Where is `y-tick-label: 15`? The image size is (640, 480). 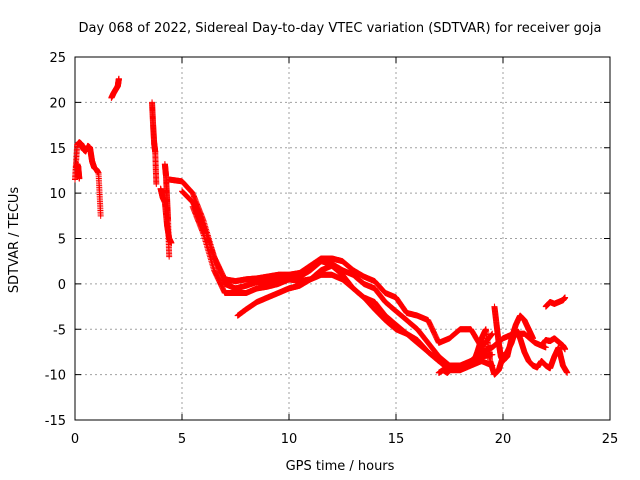 y-tick-label: 15 is located at coordinates (57, 149).